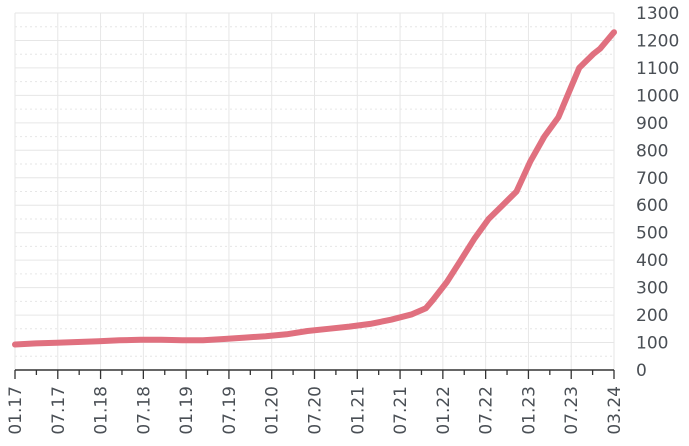  I want to click on x-tick-label: 03.24, so click(615, 410).